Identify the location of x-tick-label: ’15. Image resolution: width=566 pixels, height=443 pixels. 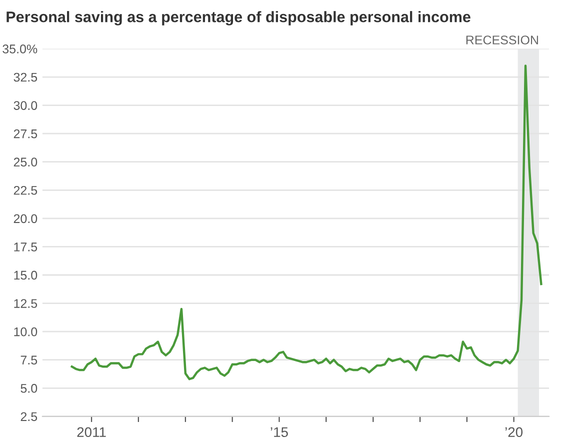
(279, 432).